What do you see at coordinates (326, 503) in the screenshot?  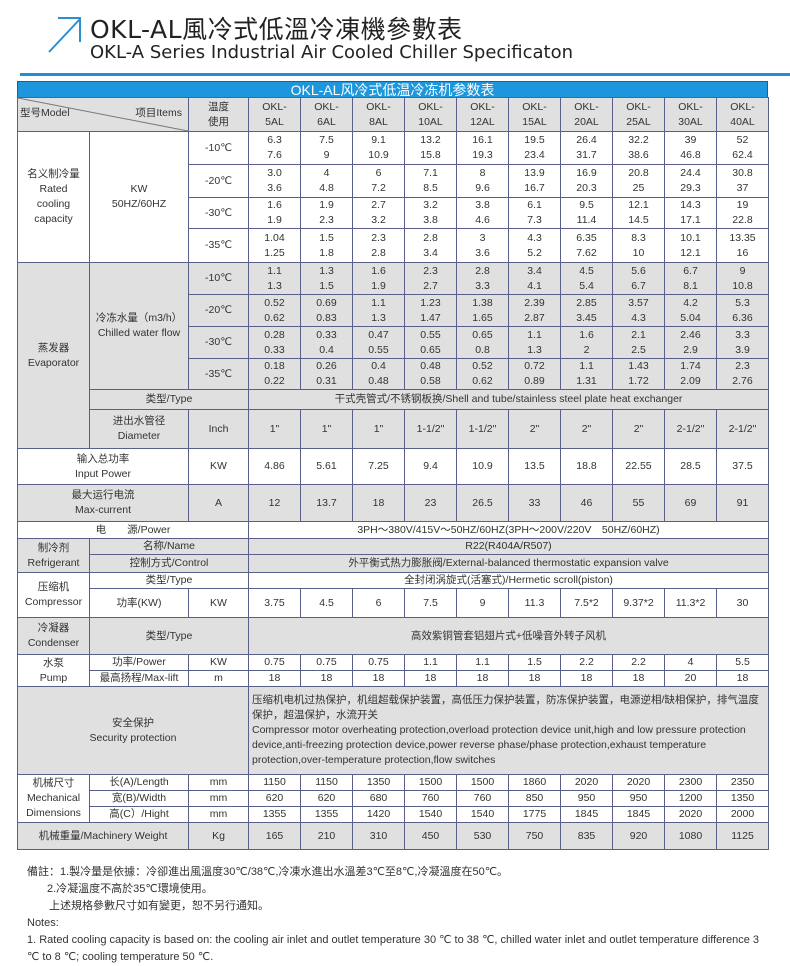 I see `value-cell: 13.7` at bounding box center [326, 503].